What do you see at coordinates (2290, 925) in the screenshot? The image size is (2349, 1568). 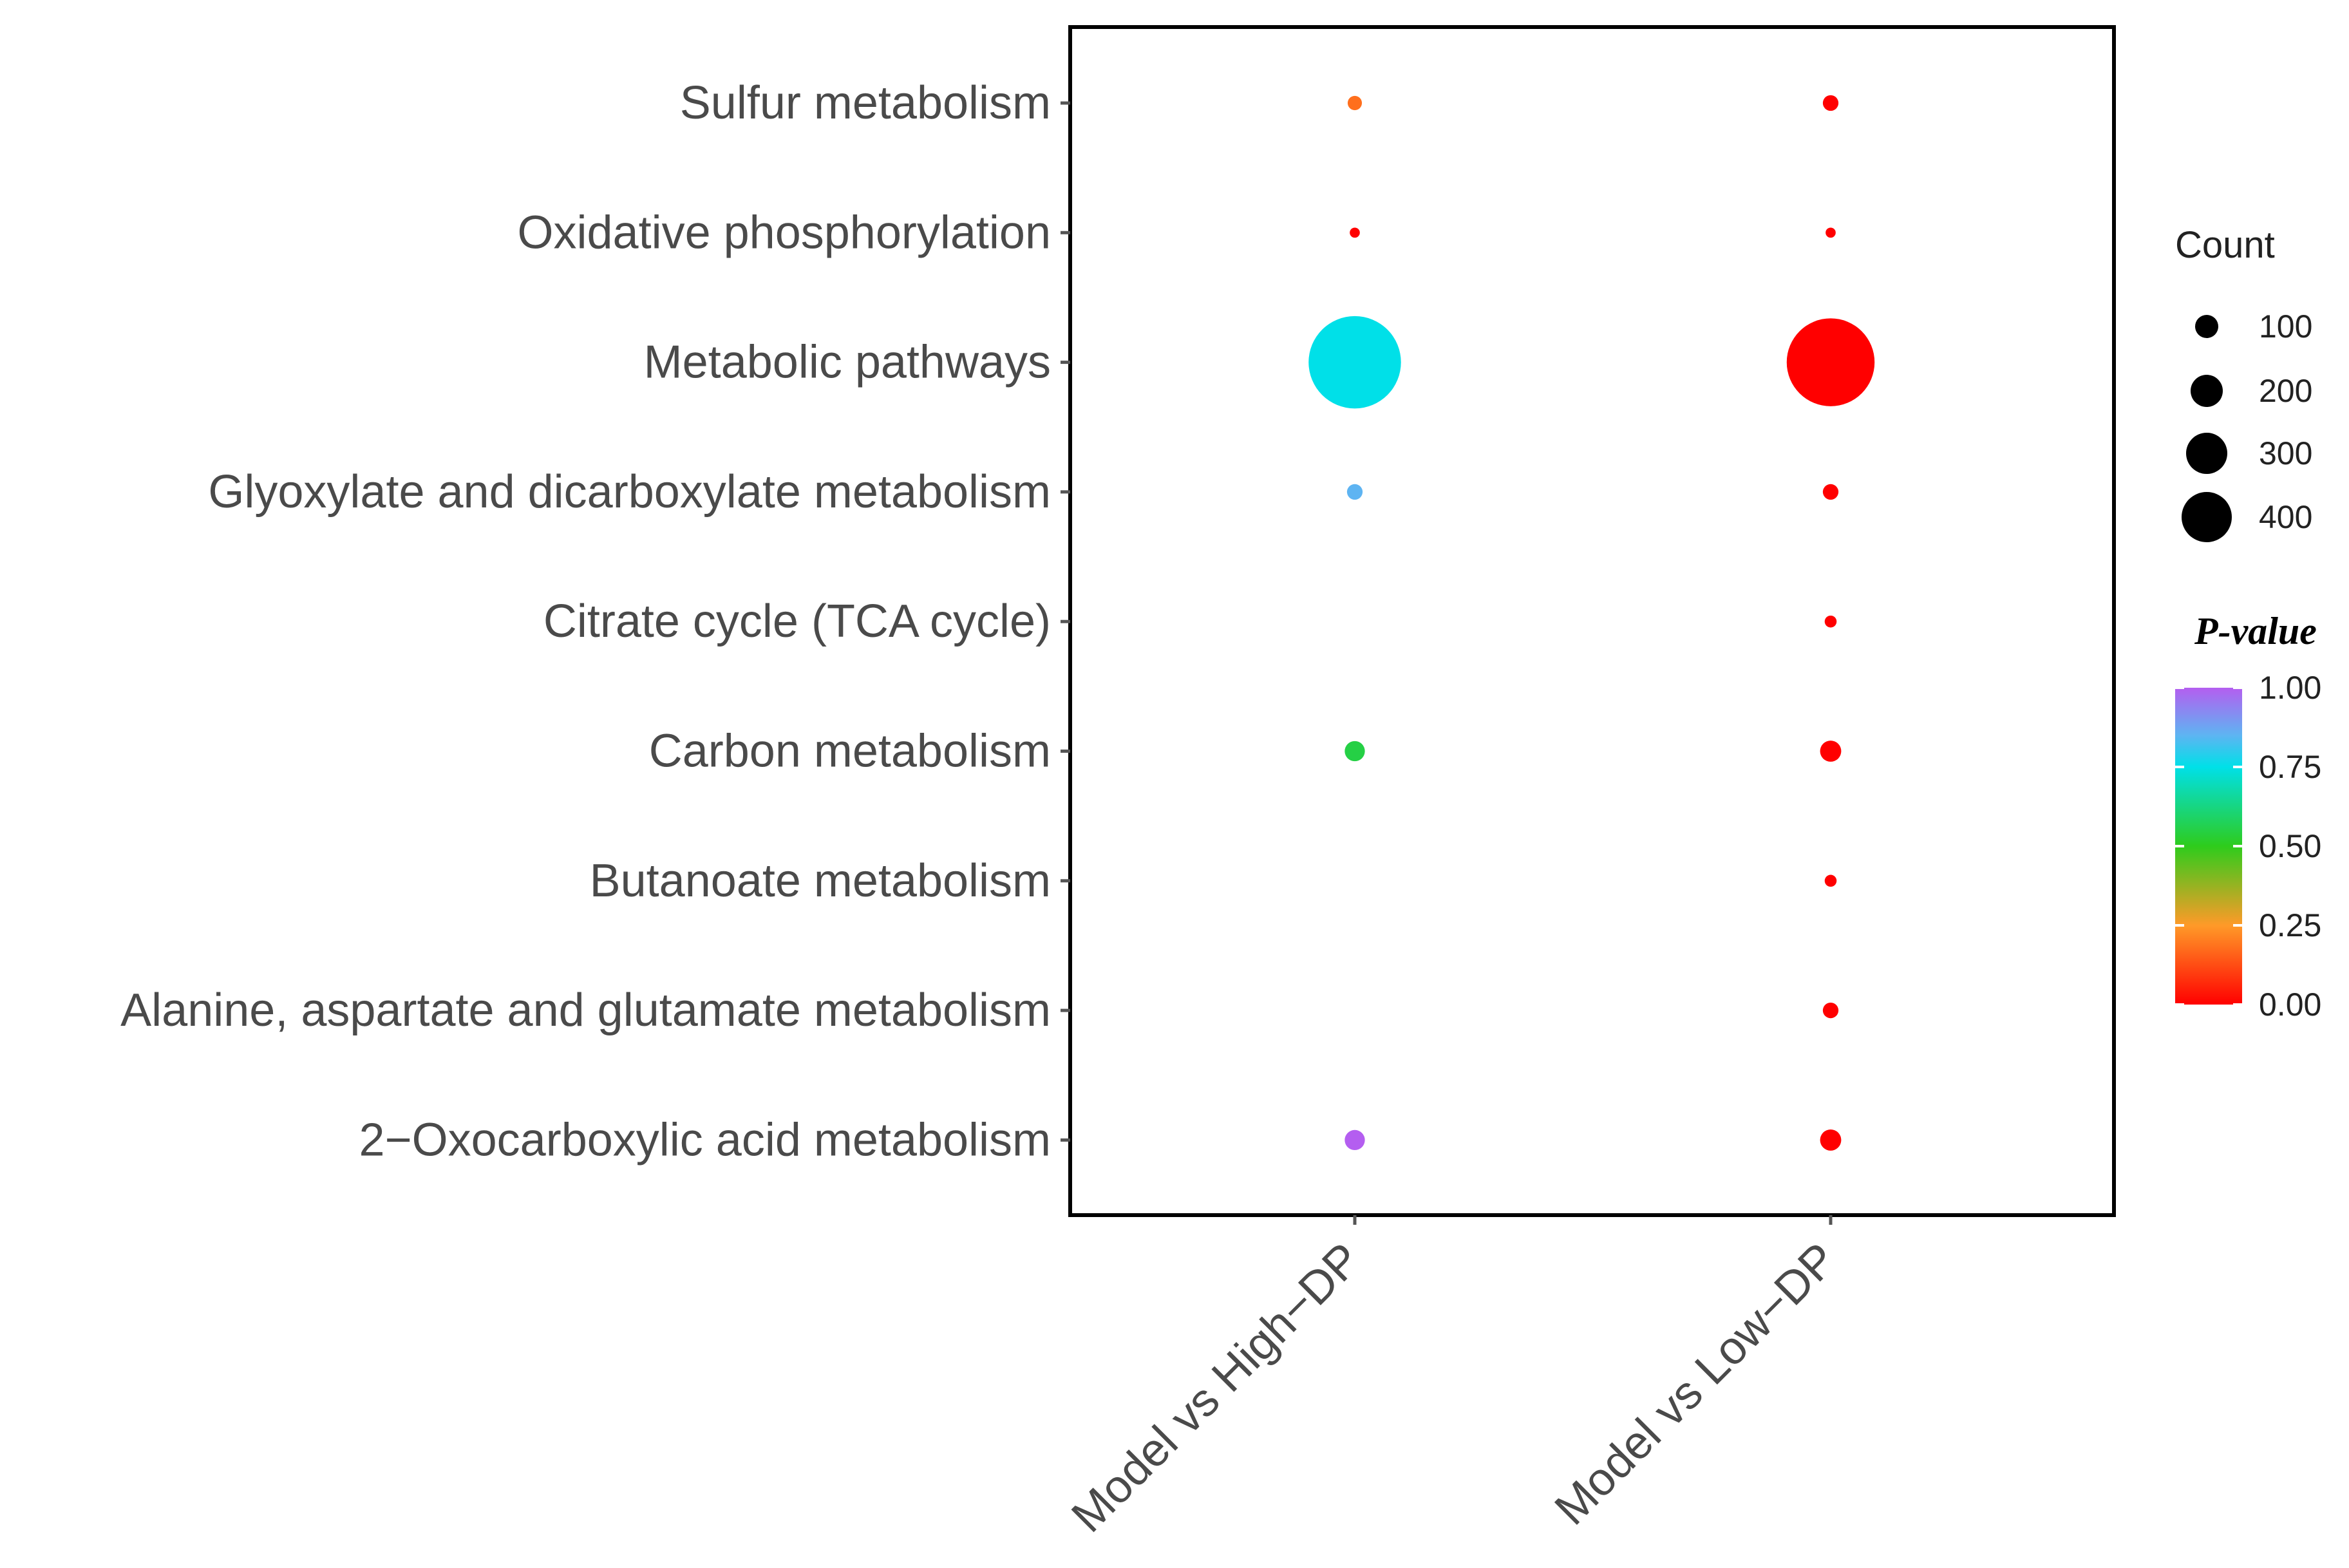 I see `colorbar-tick-label: 0.25` at bounding box center [2290, 925].